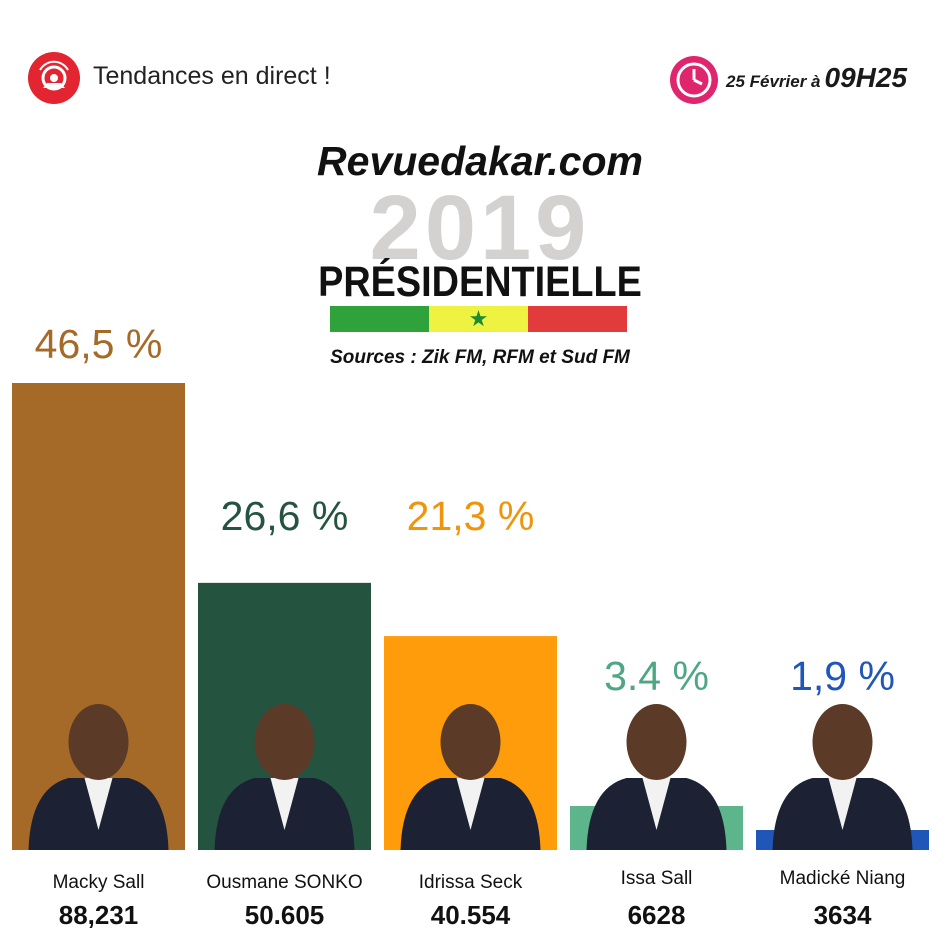 The width and height of the screenshot is (950, 950). I want to click on senegal-flag: ★, so click(478, 319).